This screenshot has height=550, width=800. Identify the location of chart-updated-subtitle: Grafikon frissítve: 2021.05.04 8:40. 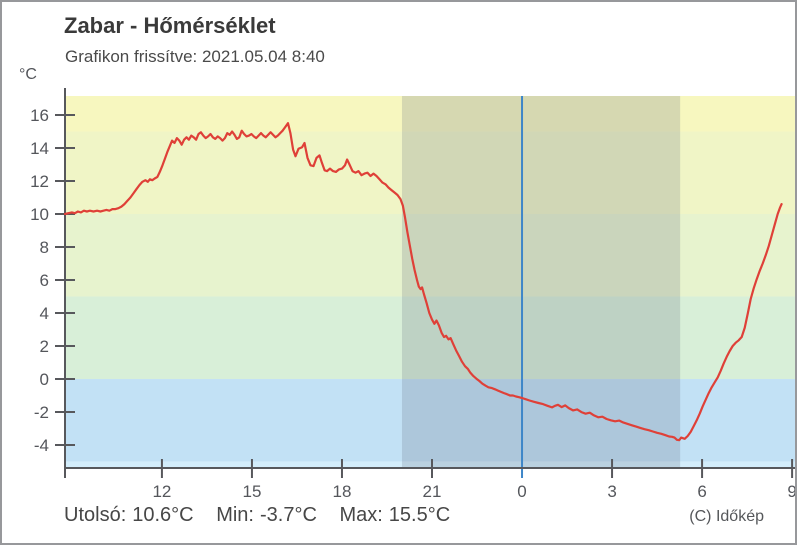
(195, 56).